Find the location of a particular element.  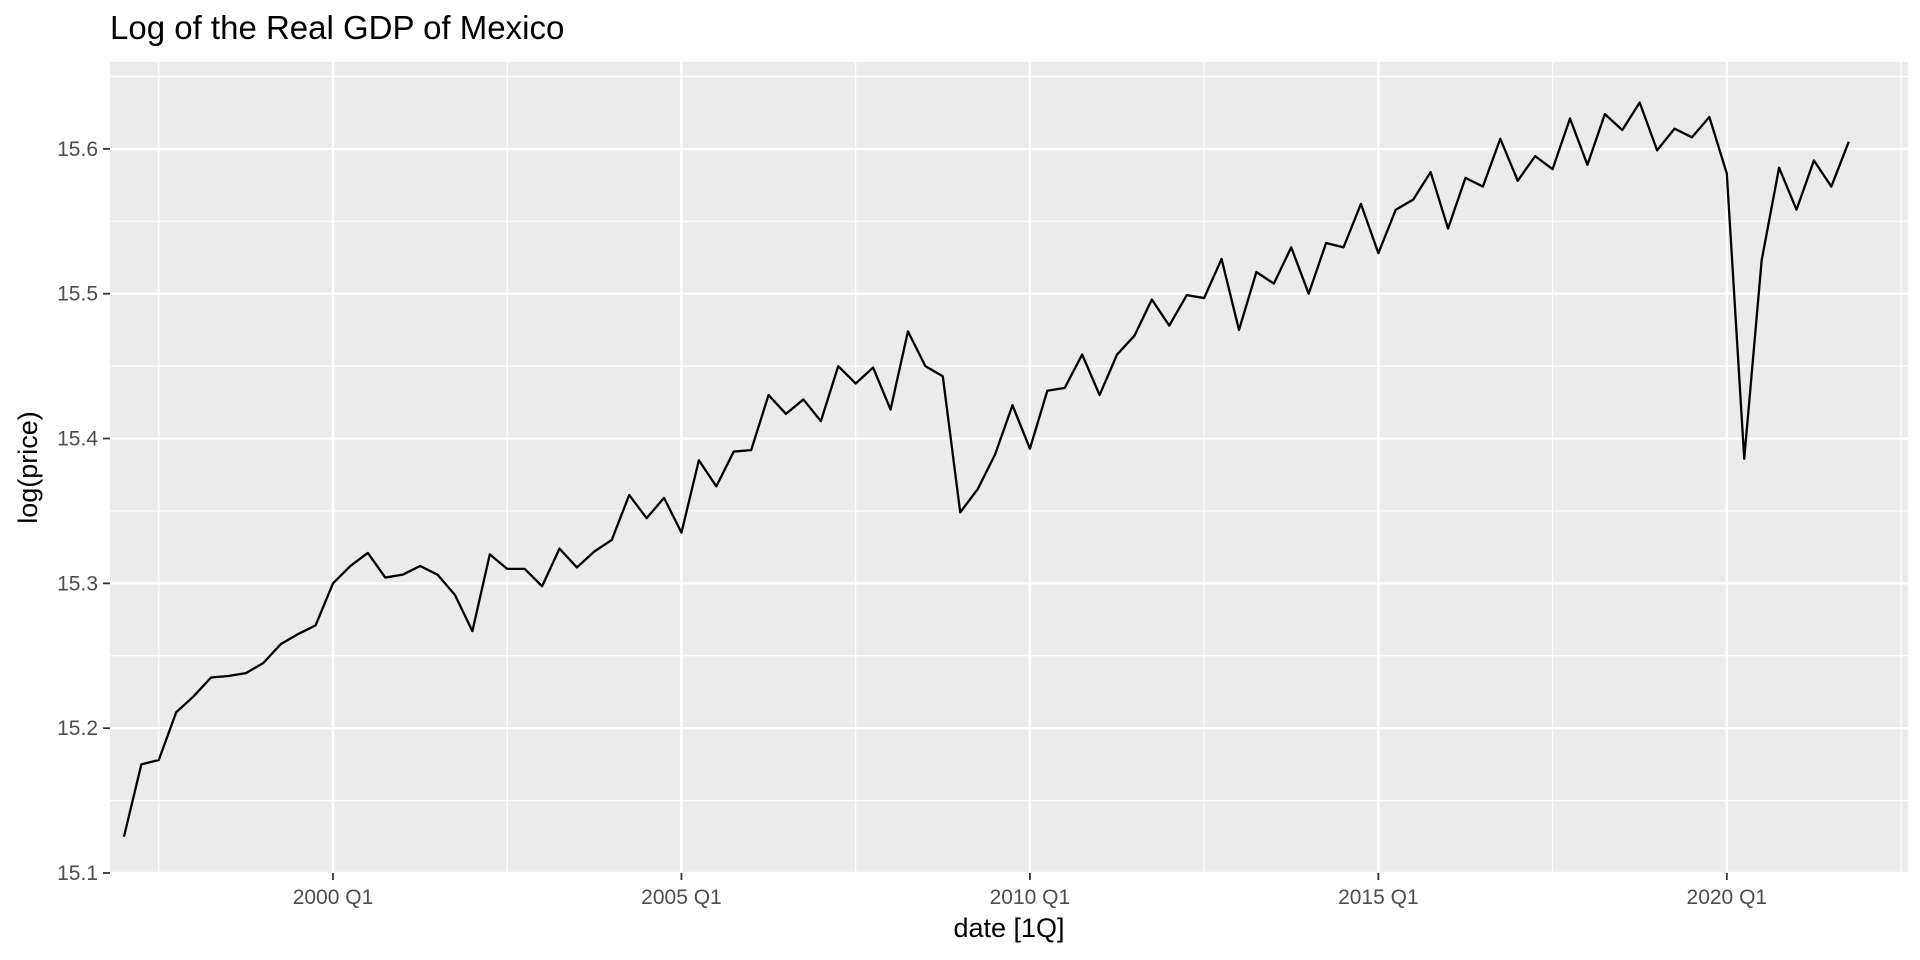

y-tick-label: 15.6 is located at coordinates (77, 149).